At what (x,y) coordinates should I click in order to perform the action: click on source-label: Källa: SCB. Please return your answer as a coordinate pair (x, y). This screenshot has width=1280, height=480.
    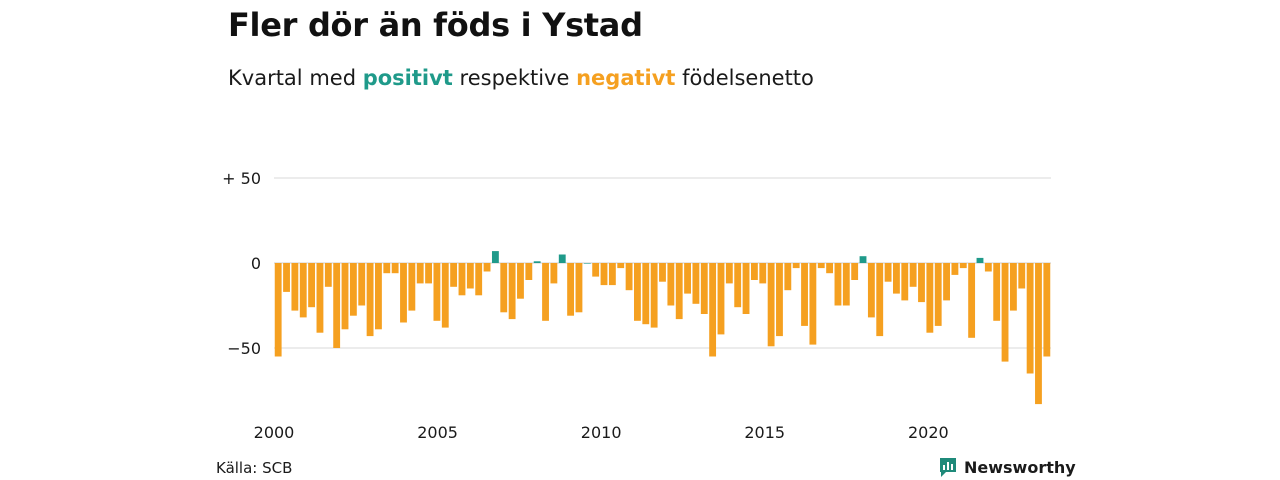
    Looking at the image, I should click on (254, 468).